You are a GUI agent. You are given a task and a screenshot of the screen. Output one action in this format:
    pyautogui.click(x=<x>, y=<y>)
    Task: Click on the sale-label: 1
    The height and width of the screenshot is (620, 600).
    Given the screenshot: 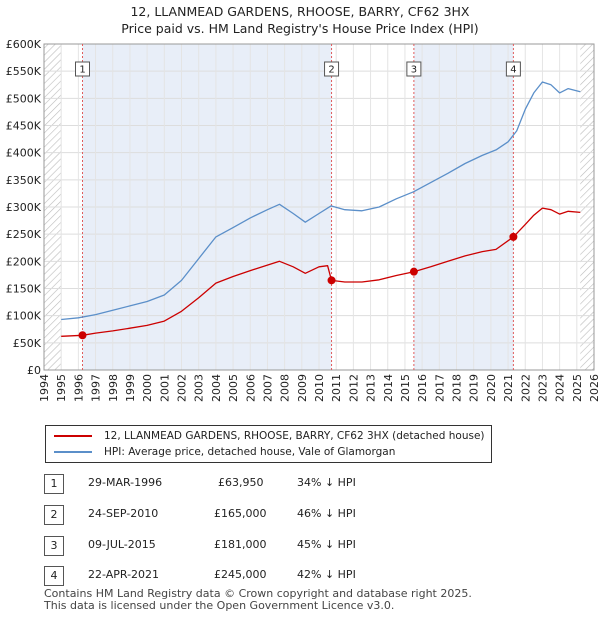 What is the action you would take?
    pyautogui.click(x=82, y=70)
    